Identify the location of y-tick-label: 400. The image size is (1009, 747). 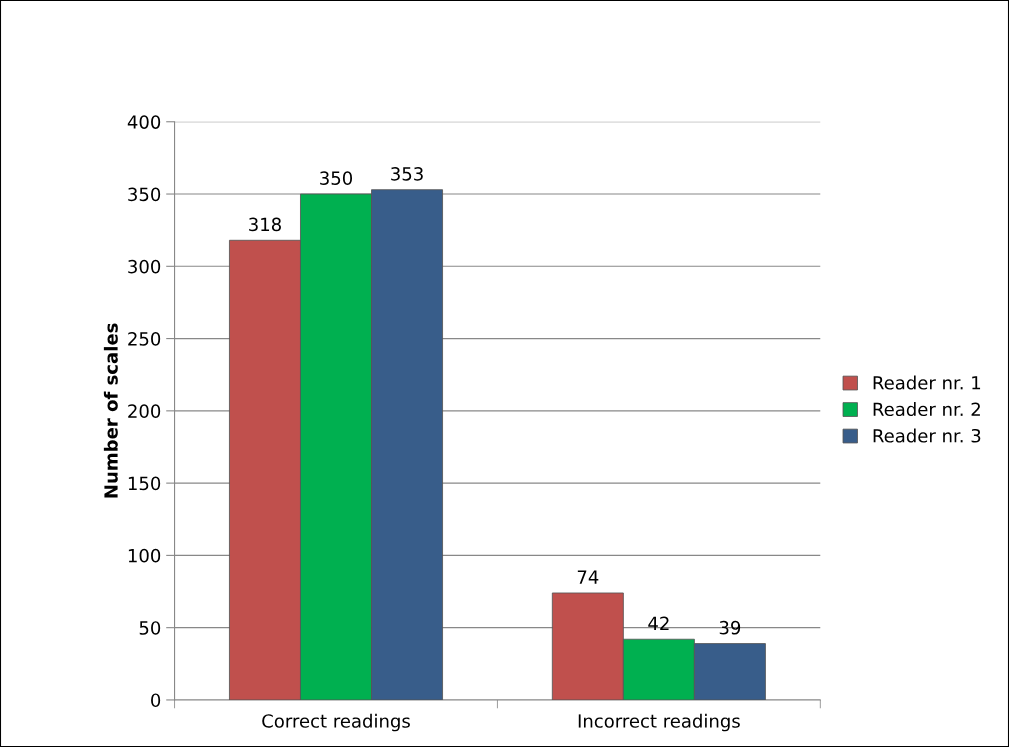
(144, 122).